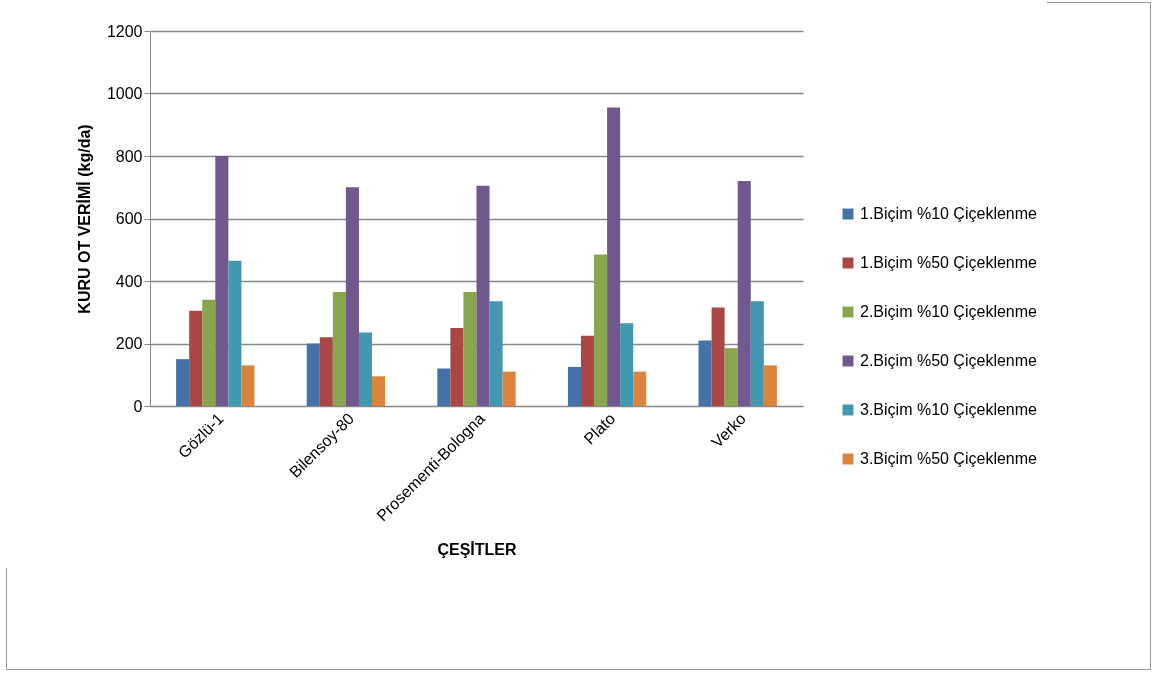  I want to click on y-tick-label: 600, so click(129, 218).